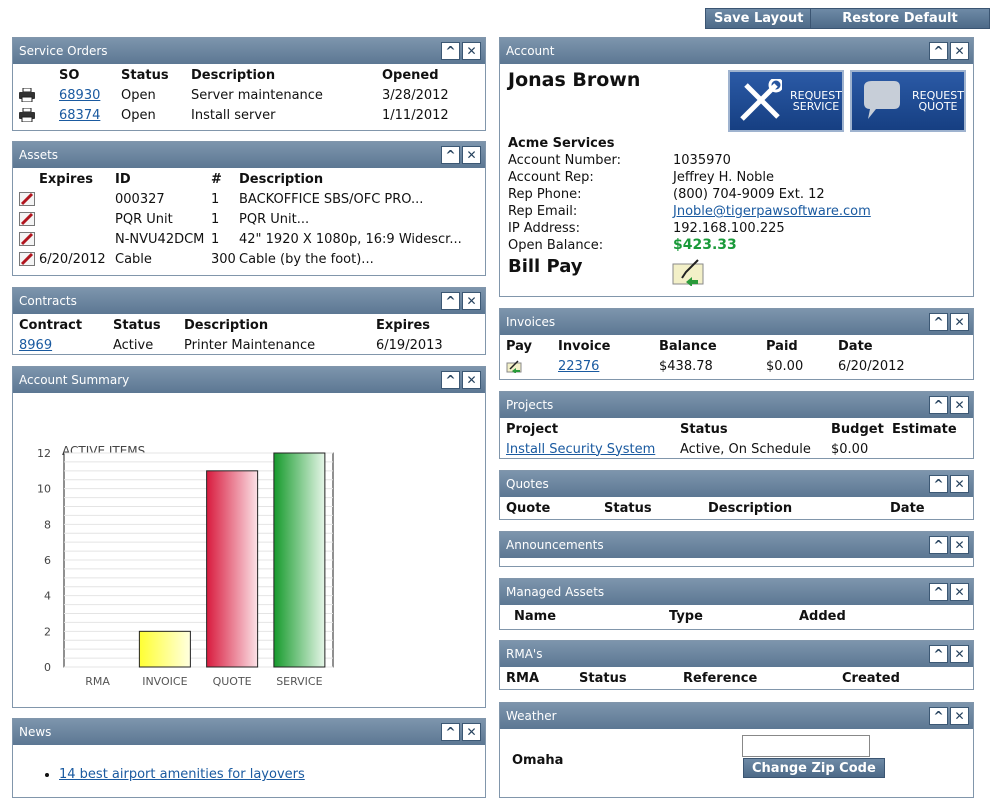  What do you see at coordinates (80, 115) in the screenshot?
I see `service-order-link: 68374` at bounding box center [80, 115].